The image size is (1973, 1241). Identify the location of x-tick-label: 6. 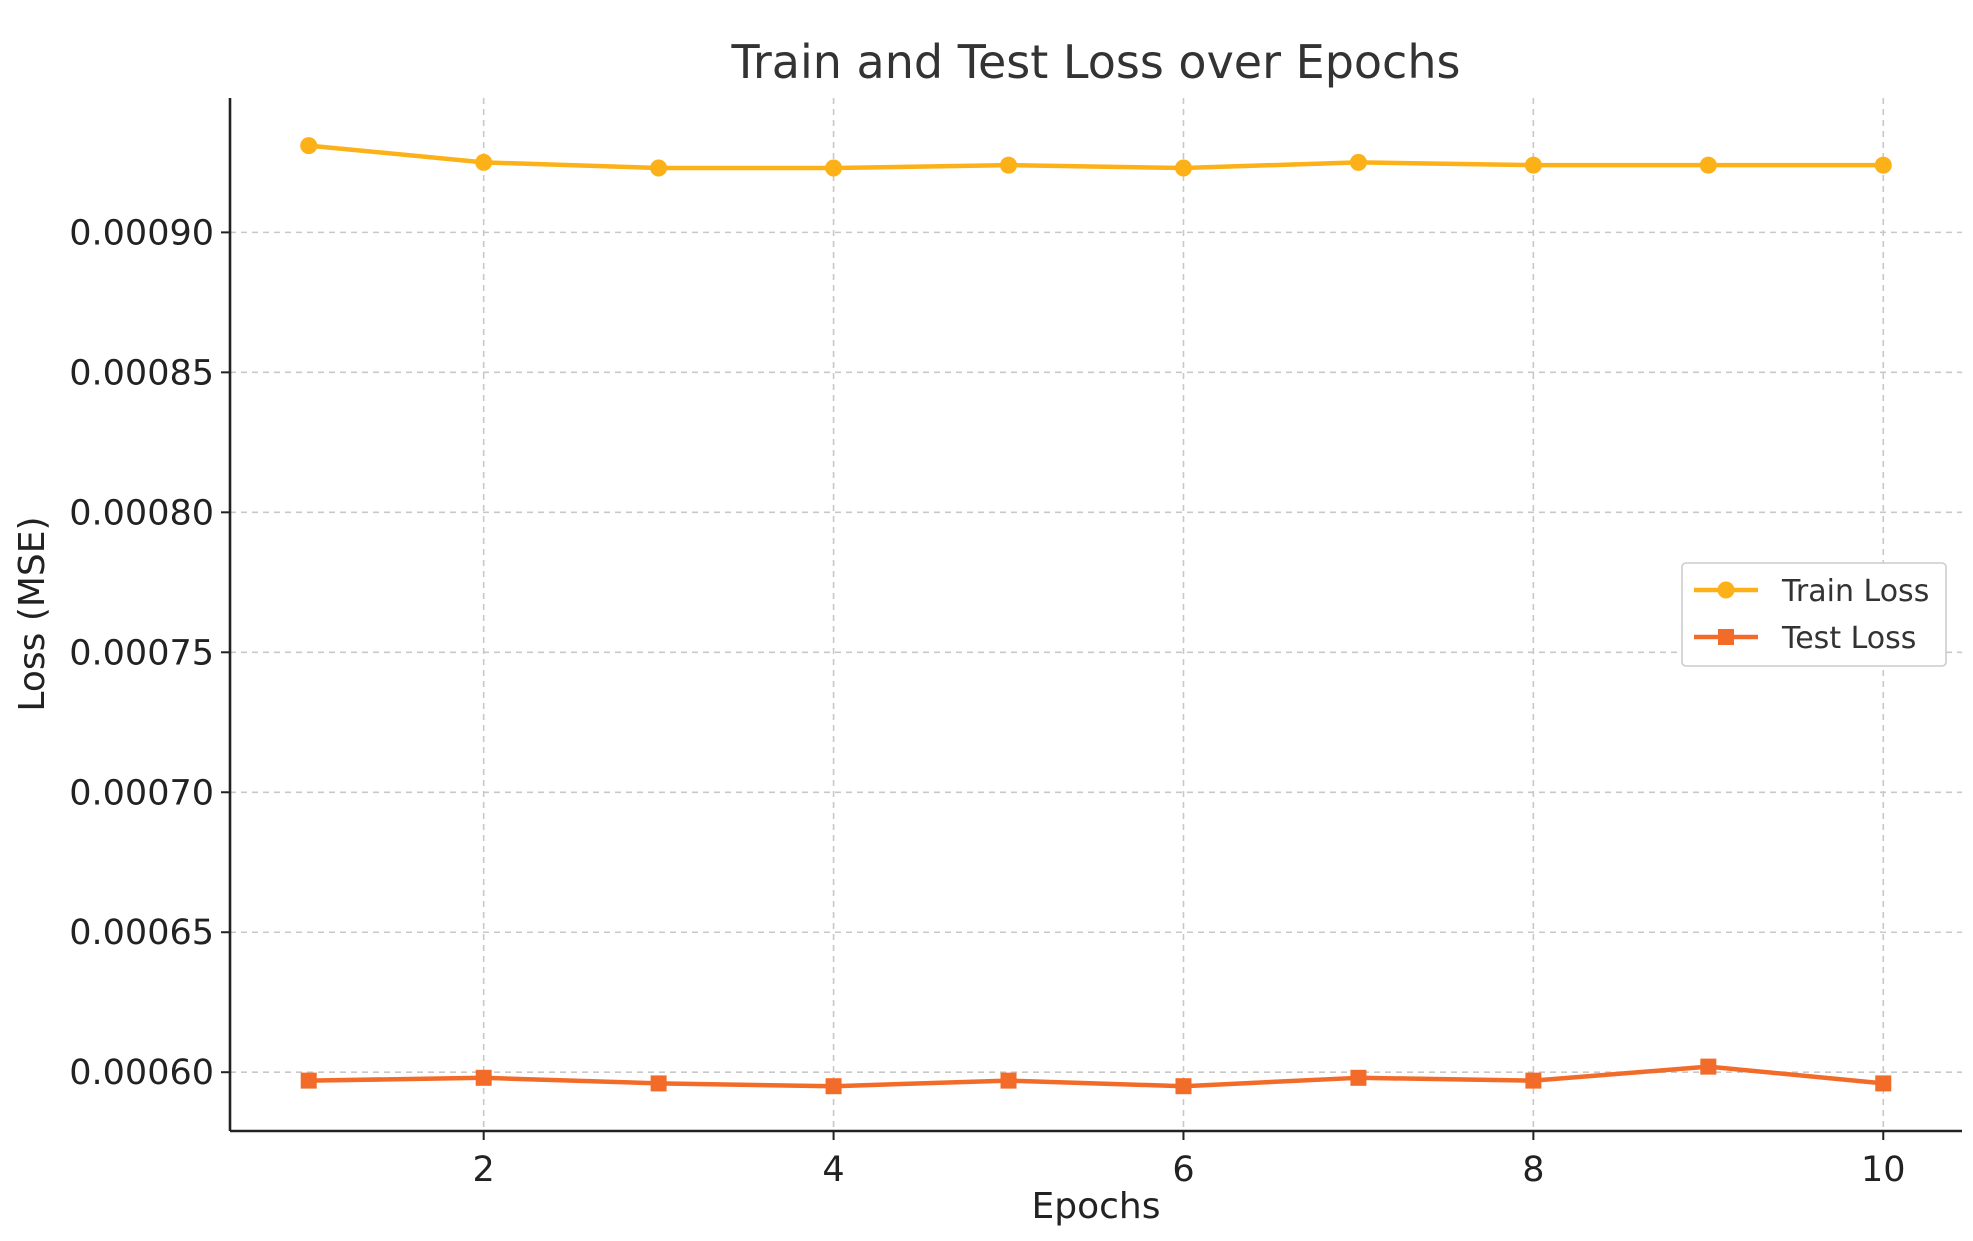
(1183, 1170).